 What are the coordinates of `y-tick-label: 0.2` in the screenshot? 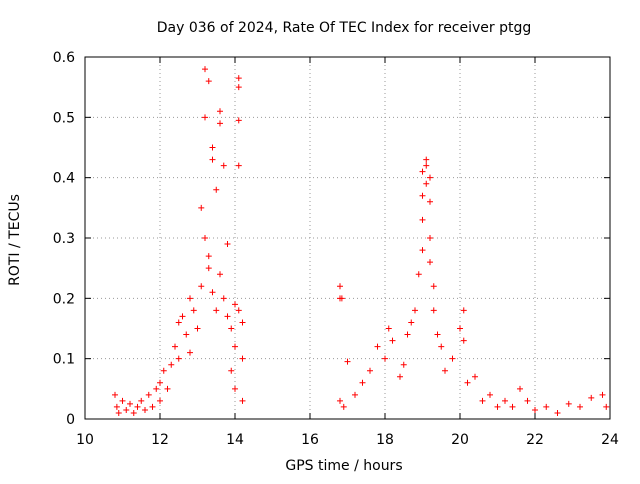 It's located at (64, 299).